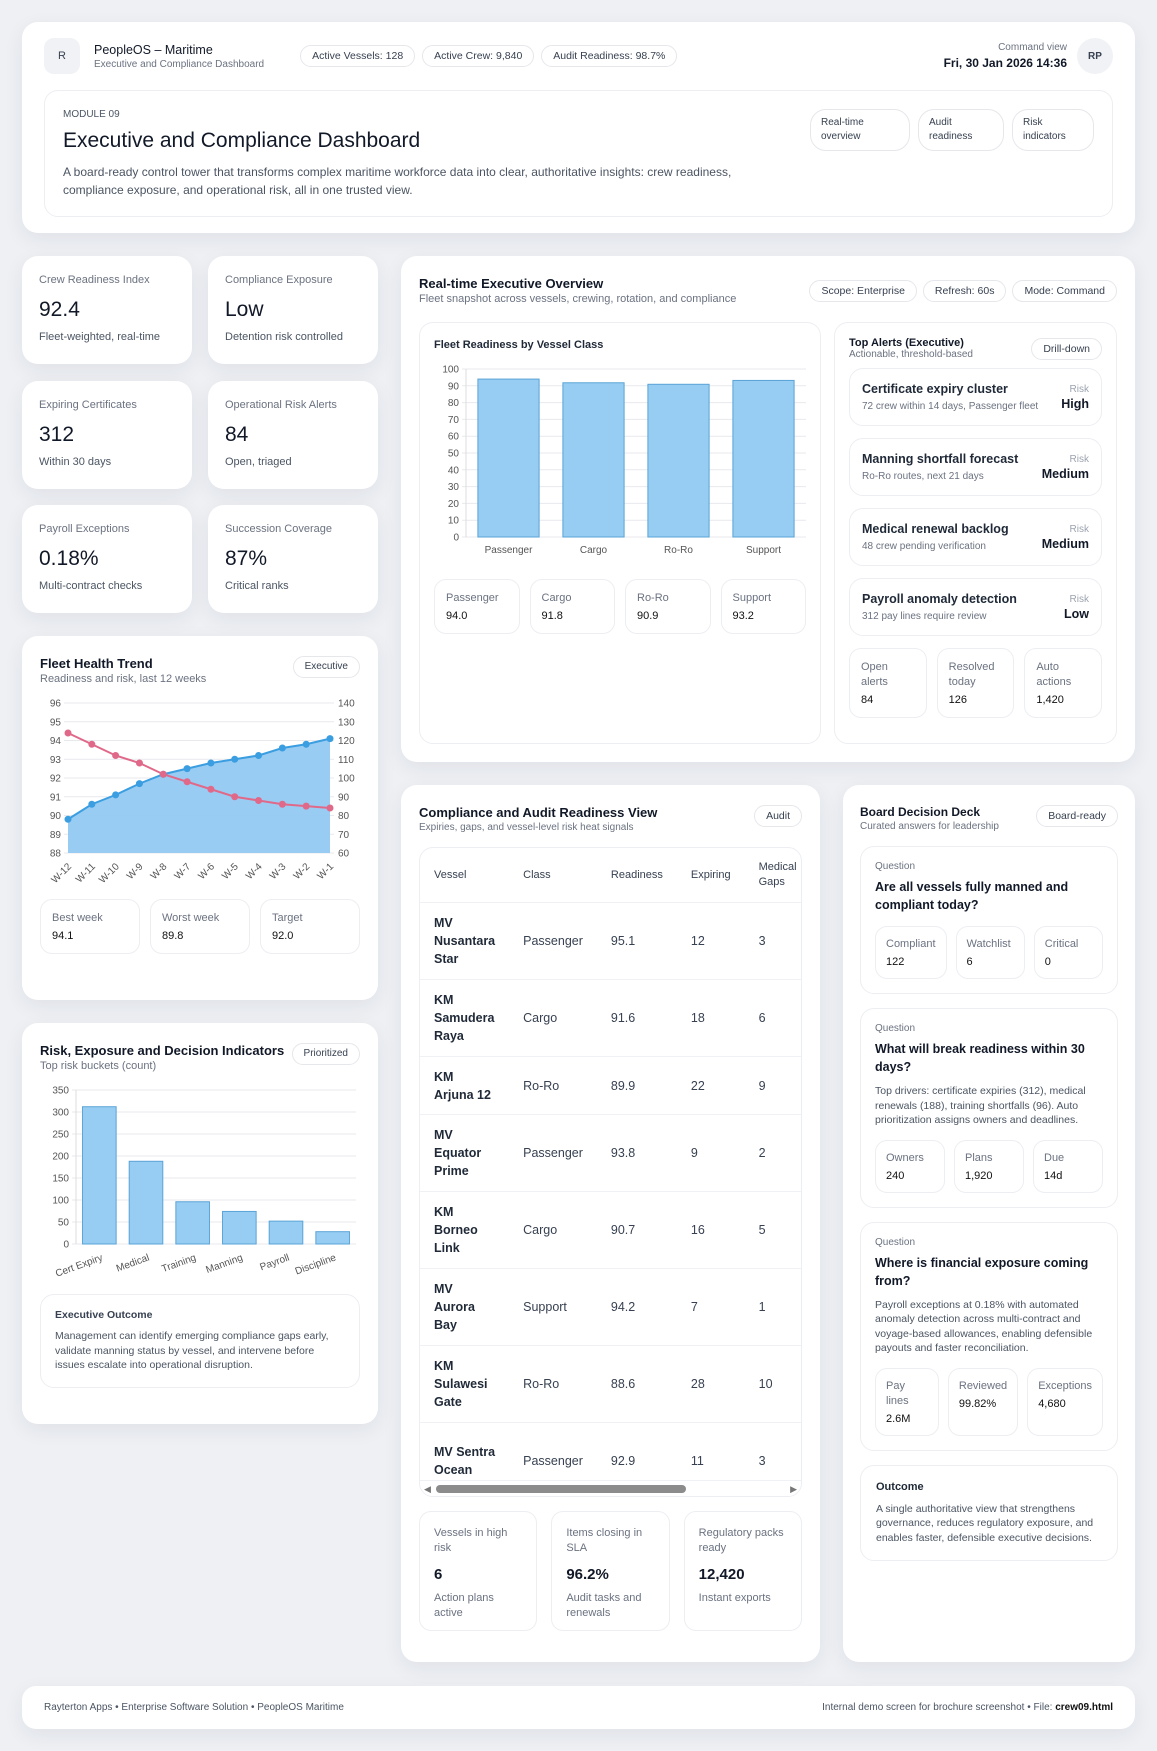 This screenshot has height=1751, width=1157. What do you see at coordinates (1079, 599) in the screenshot?
I see `risk-label: Risk` at bounding box center [1079, 599].